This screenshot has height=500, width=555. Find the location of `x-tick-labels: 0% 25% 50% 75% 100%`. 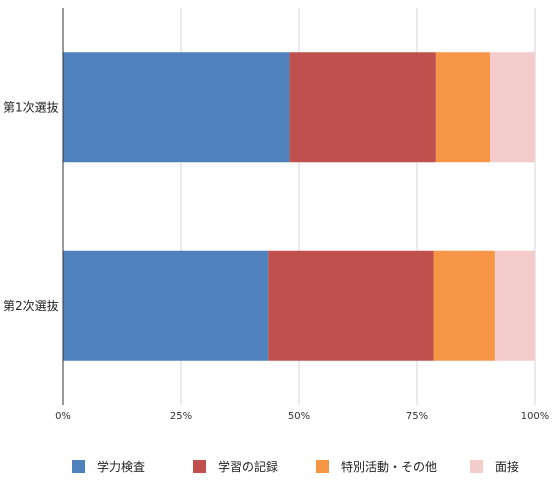

x-tick-labels: 0% 25% 50% 75% 100% is located at coordinates (302, 416).